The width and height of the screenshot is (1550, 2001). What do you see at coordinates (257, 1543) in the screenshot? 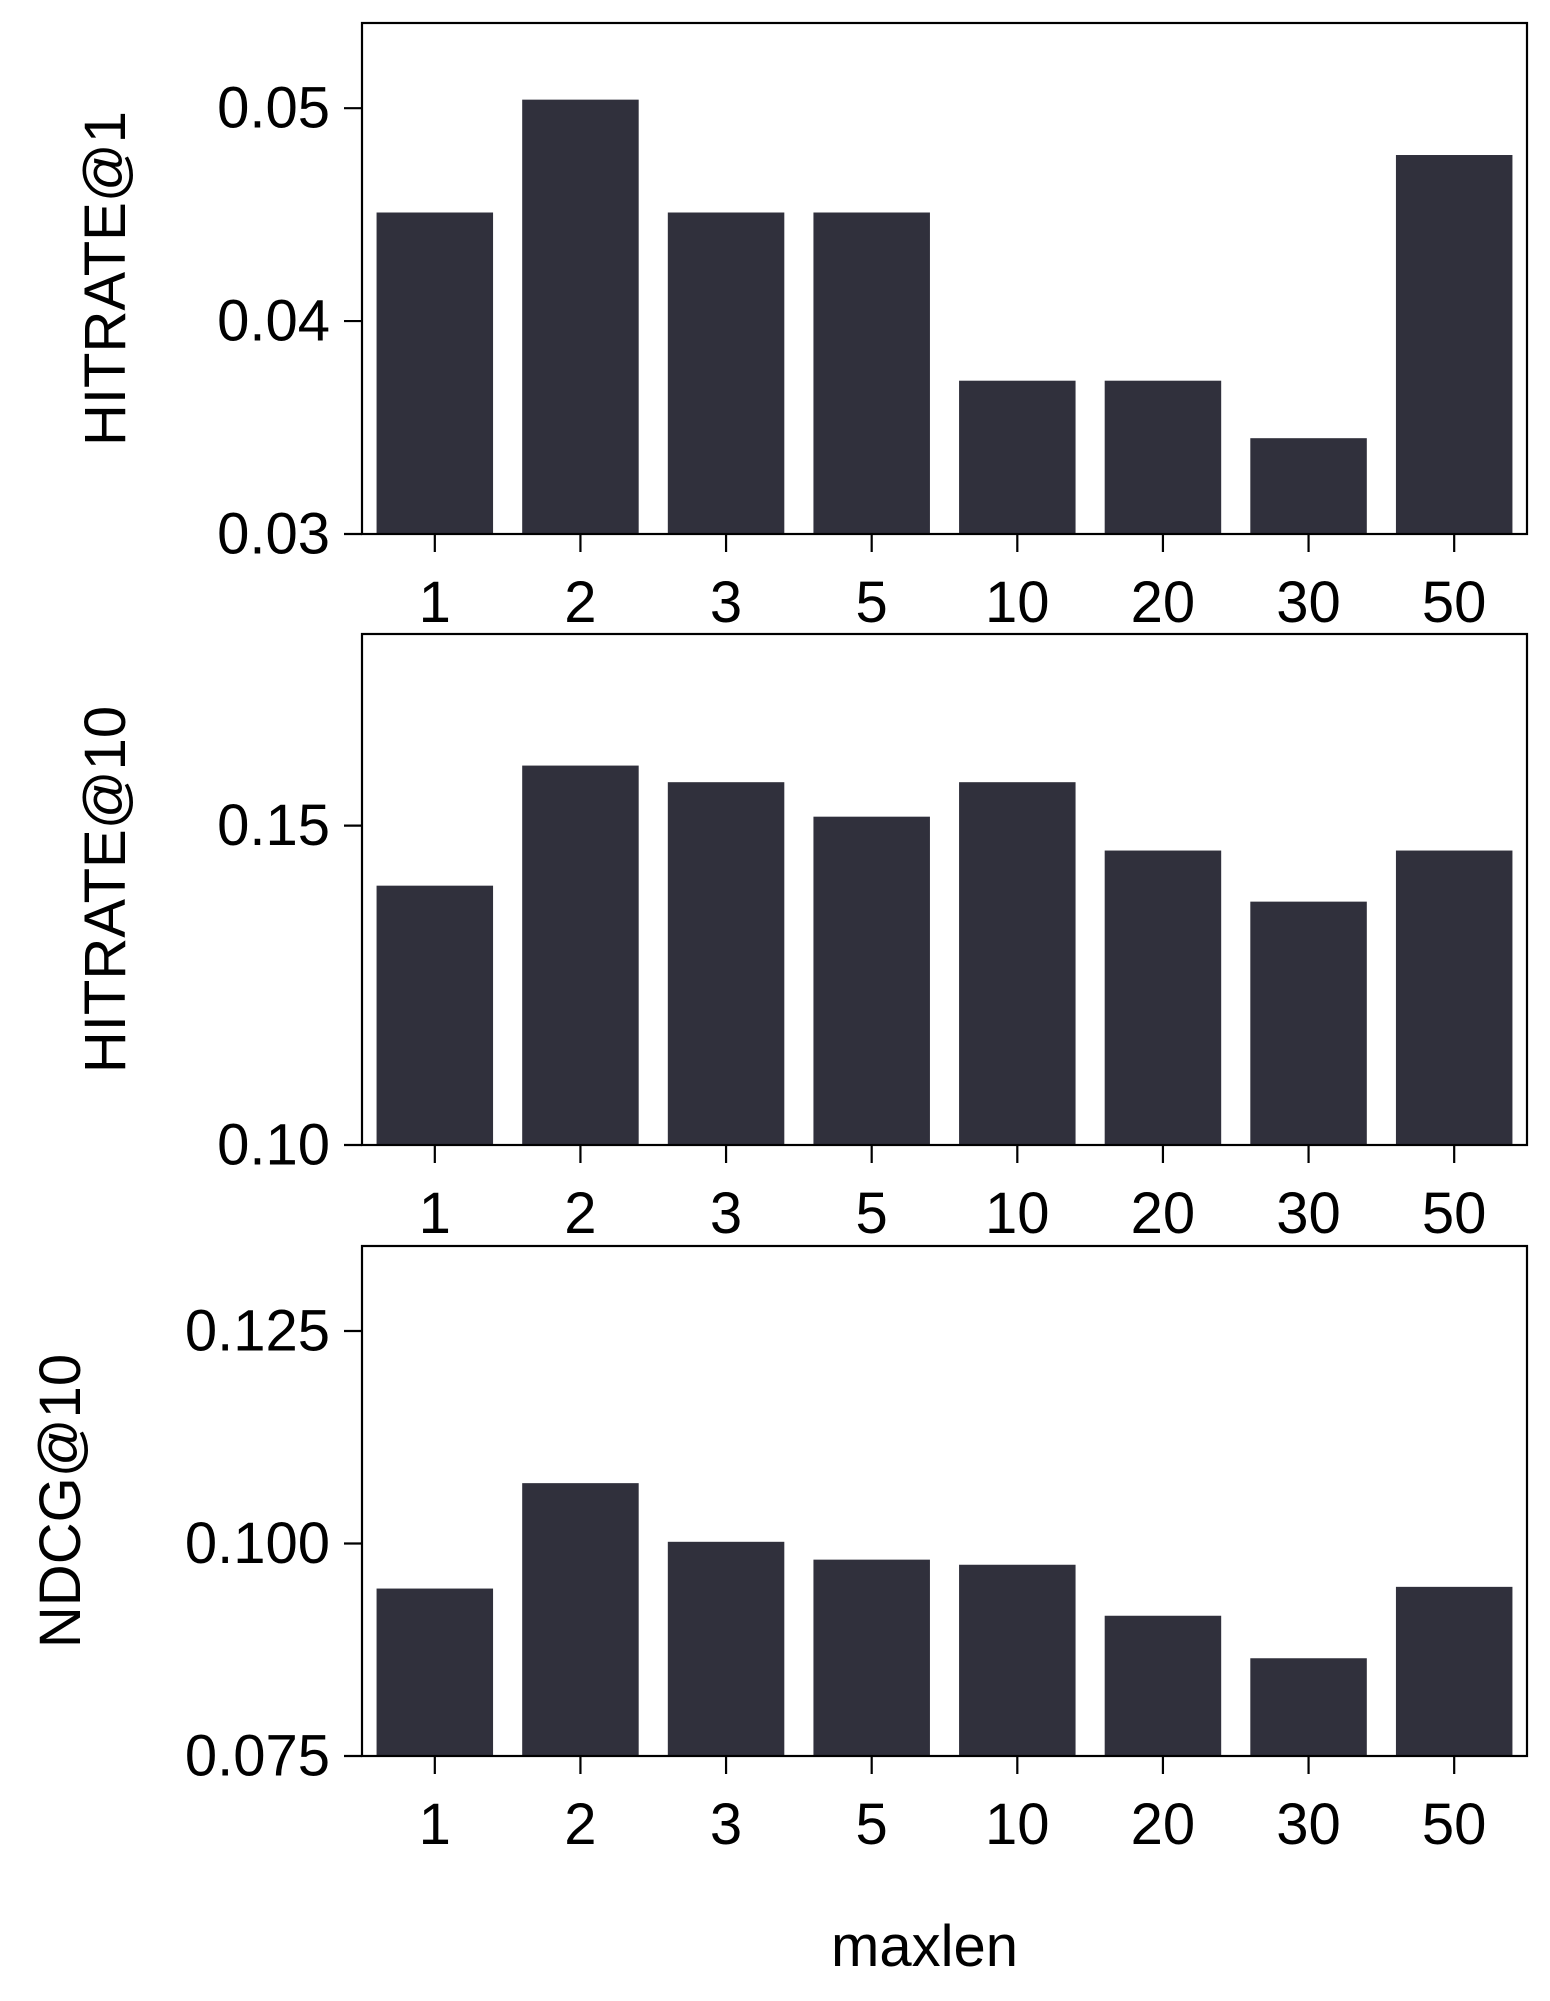
I see `y-tick-label: 0.100` at bounding box center [257, 1543].